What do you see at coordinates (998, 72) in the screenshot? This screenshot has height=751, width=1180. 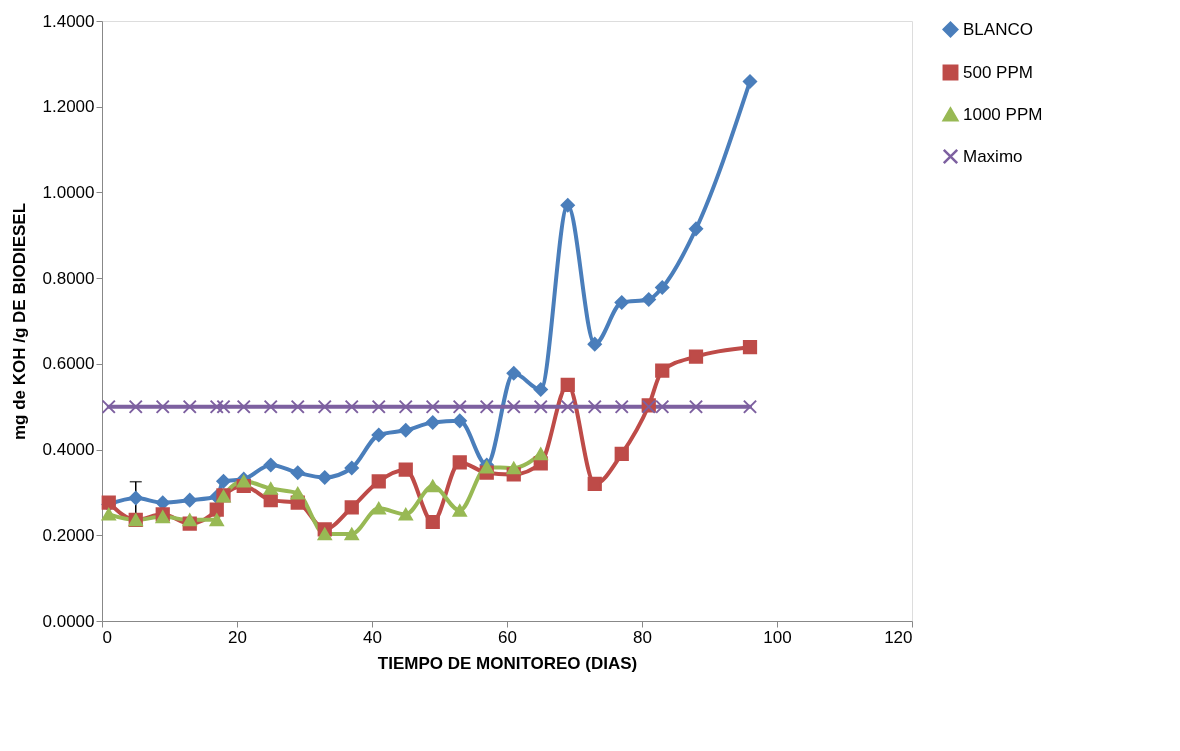 I see `legend-label: 500 PPM` at bounding box center [998, 72].